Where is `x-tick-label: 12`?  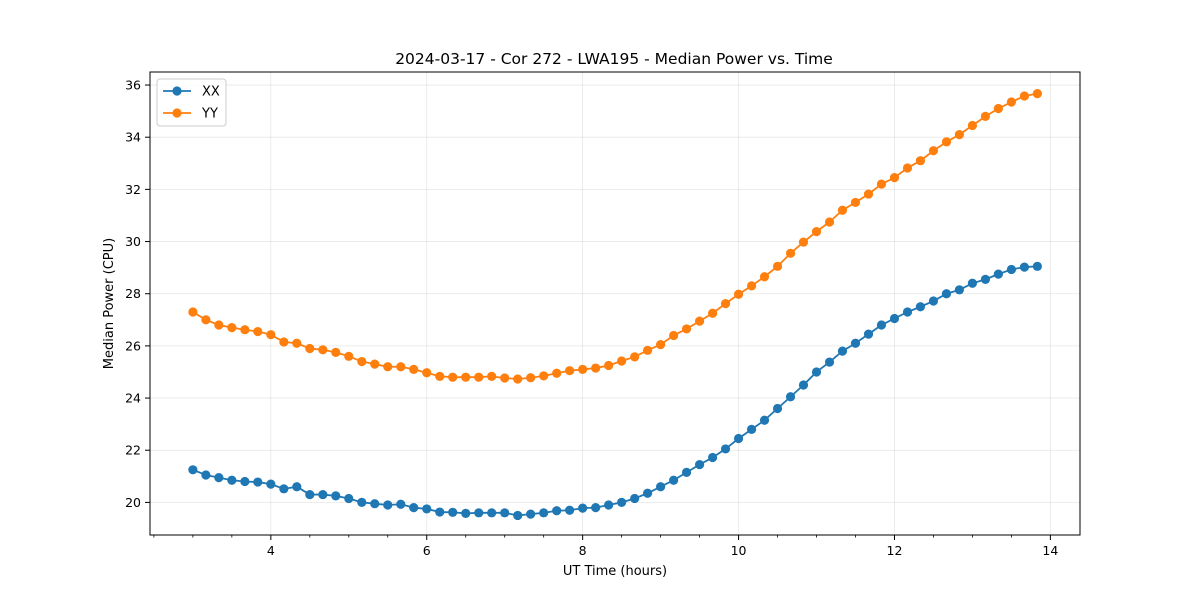
x-tick-label: 12 is located at coordinates (895, 550).